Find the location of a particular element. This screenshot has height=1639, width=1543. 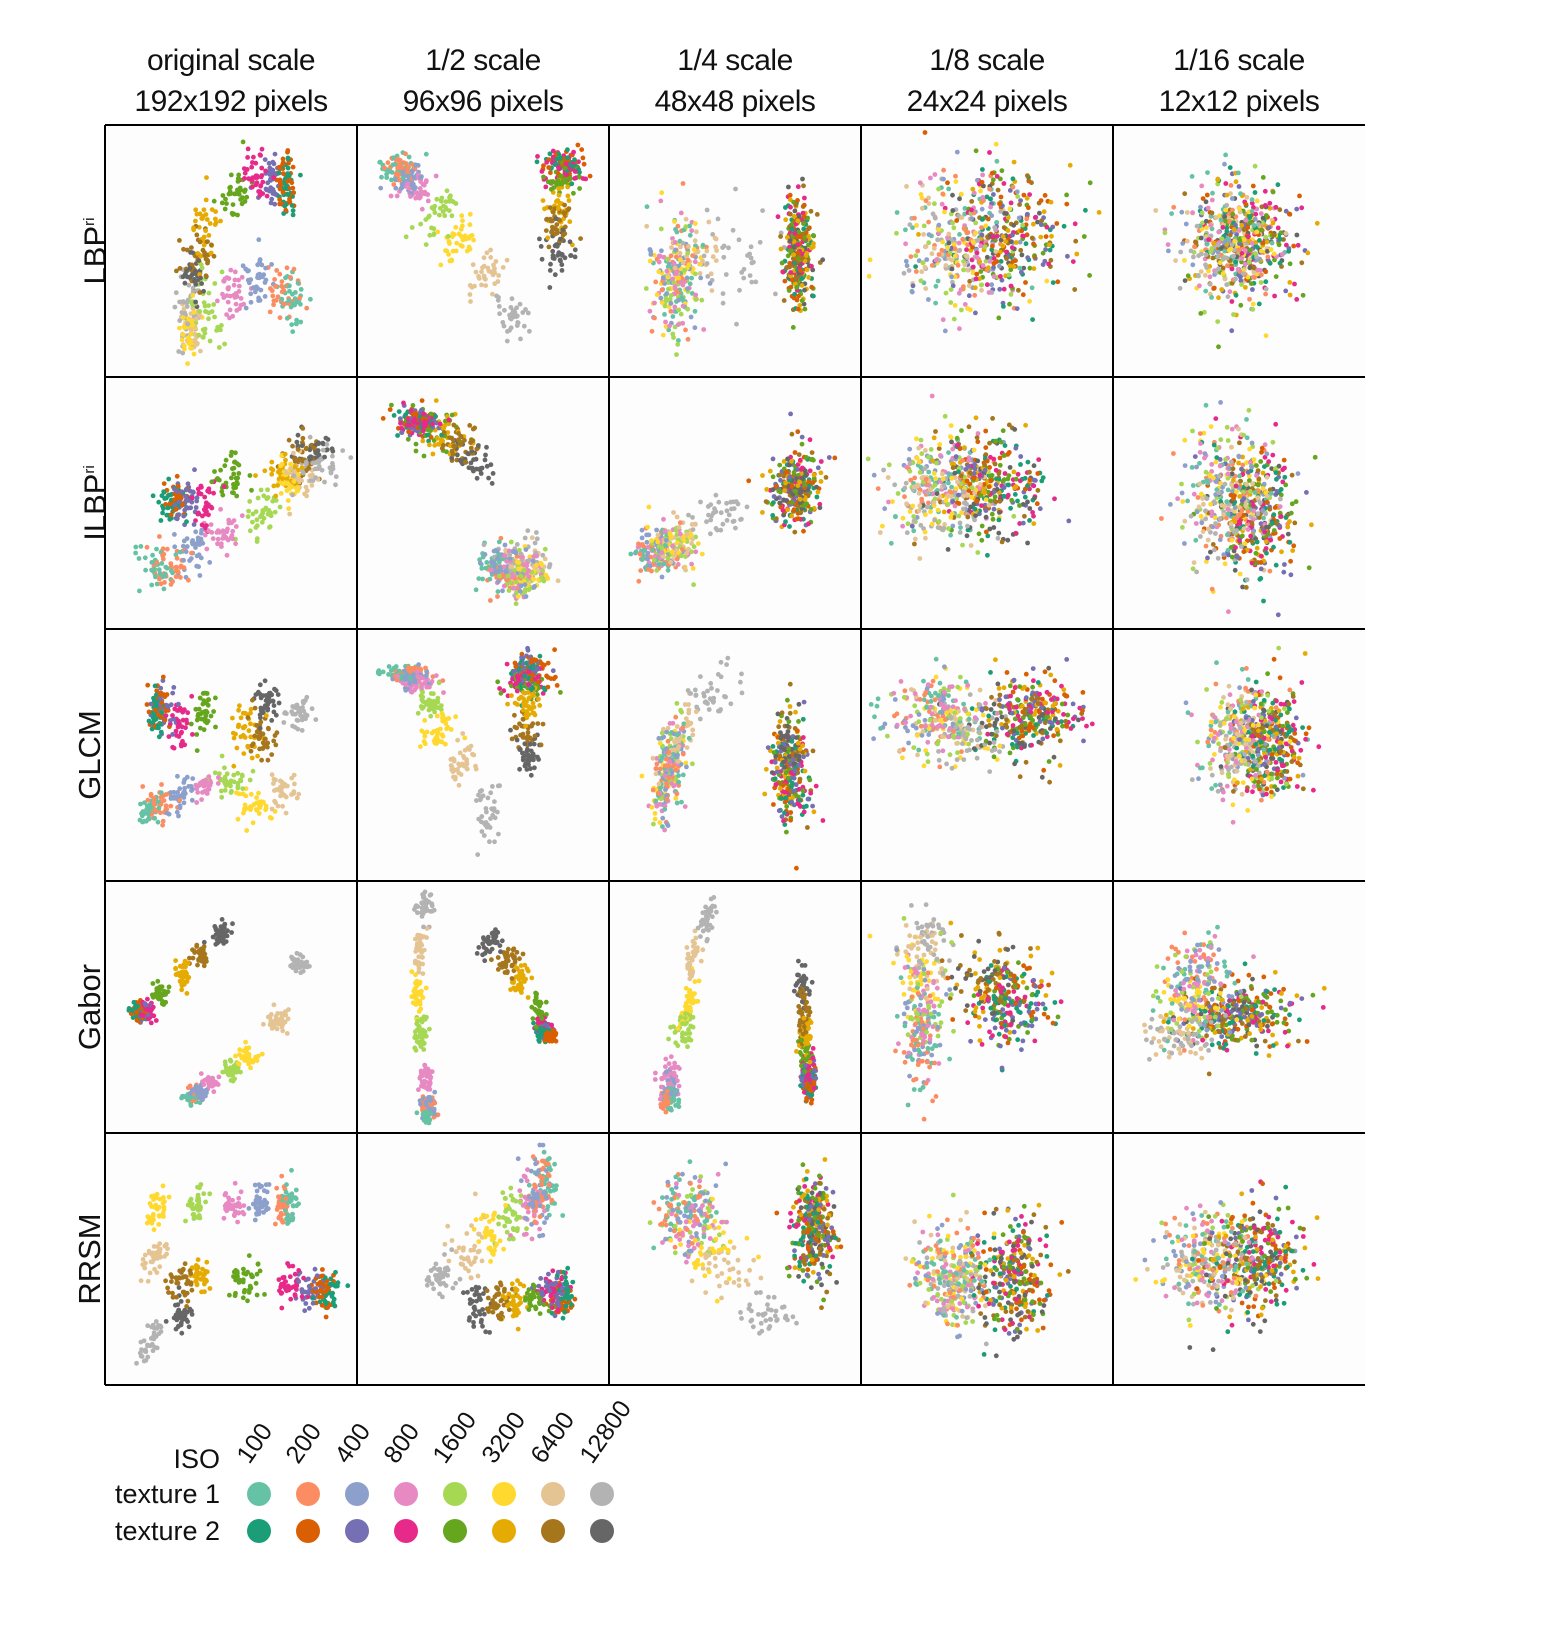

row-title-superscript: ri is located at coordinates (89, 469).